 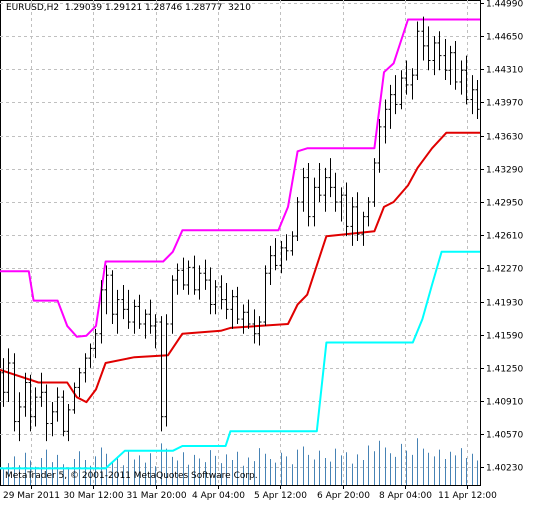 What do you see at coordinates (405, 496) in the screenshot?
I see `time-tick-label: 8 Apr 04:00` at bounding box center [405, 496].